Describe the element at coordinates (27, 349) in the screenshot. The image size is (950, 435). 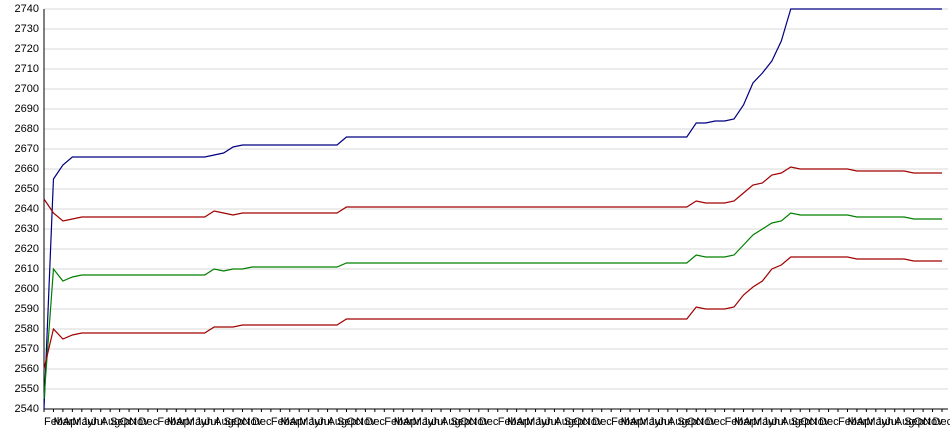
I see `y-tick-label: 2570` at that location.